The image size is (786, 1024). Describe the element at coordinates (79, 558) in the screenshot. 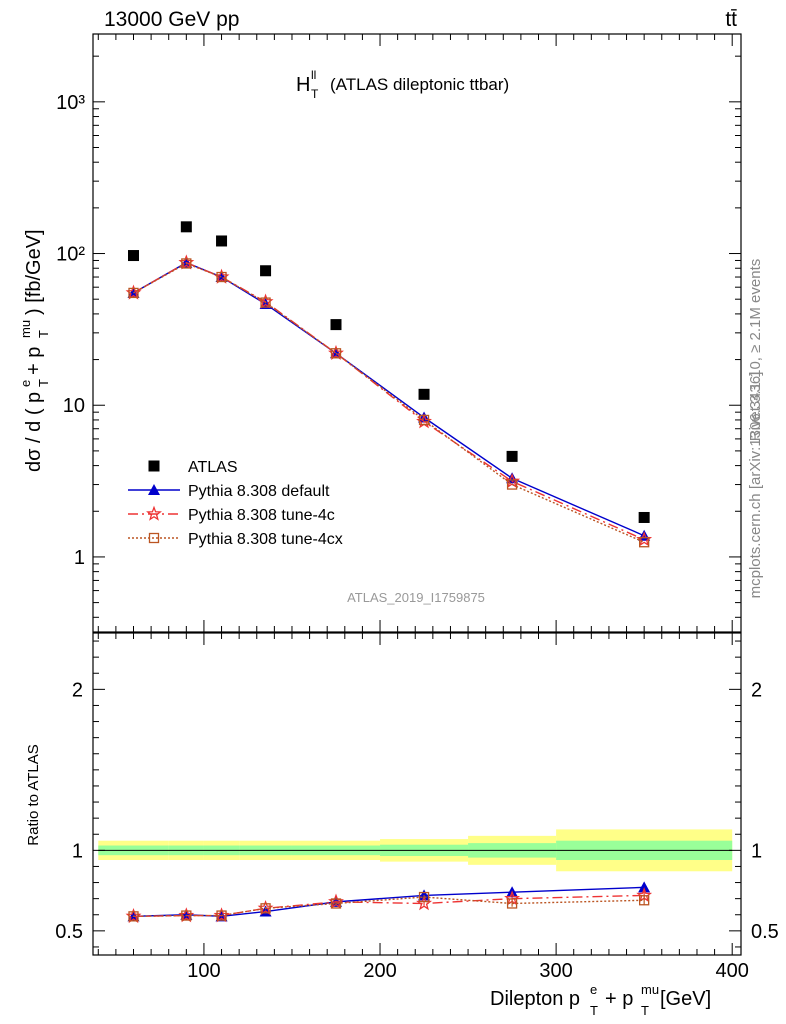

I see `y-tick-label: 1` at that location.